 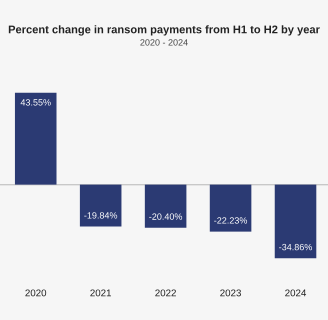 What do you see at coordinates (165, 216) in the screenshot?
I see `data-label: -20.40%` at bounding box center [165, 216].